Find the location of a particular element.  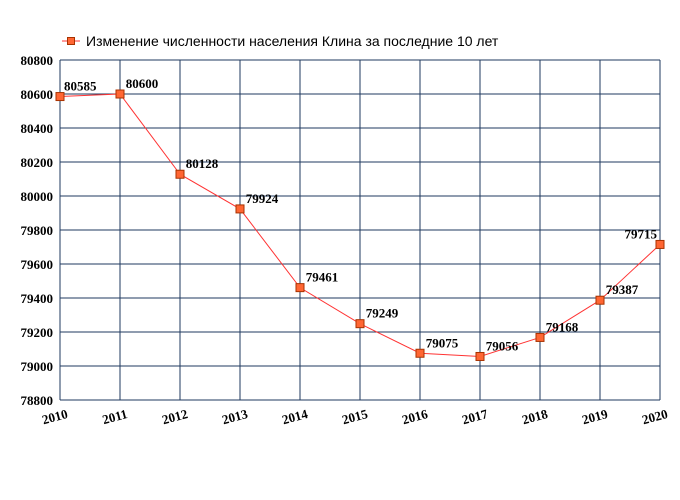

data-point-2011 is located at coordinates (120, 94).